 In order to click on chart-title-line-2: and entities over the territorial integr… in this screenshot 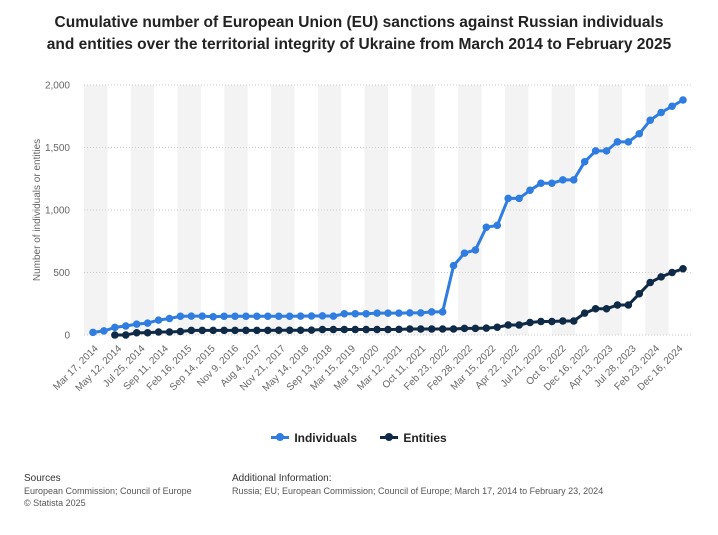, I will do `click(359, 44)`.